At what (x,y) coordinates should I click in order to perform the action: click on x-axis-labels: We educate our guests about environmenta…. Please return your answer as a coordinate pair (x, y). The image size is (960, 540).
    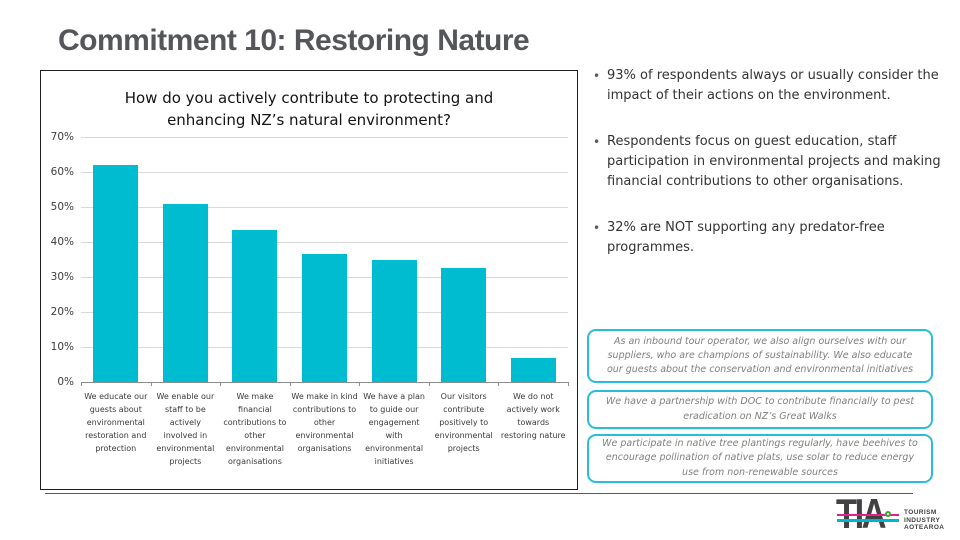
    Looking at the image, I should click on (324, 430).